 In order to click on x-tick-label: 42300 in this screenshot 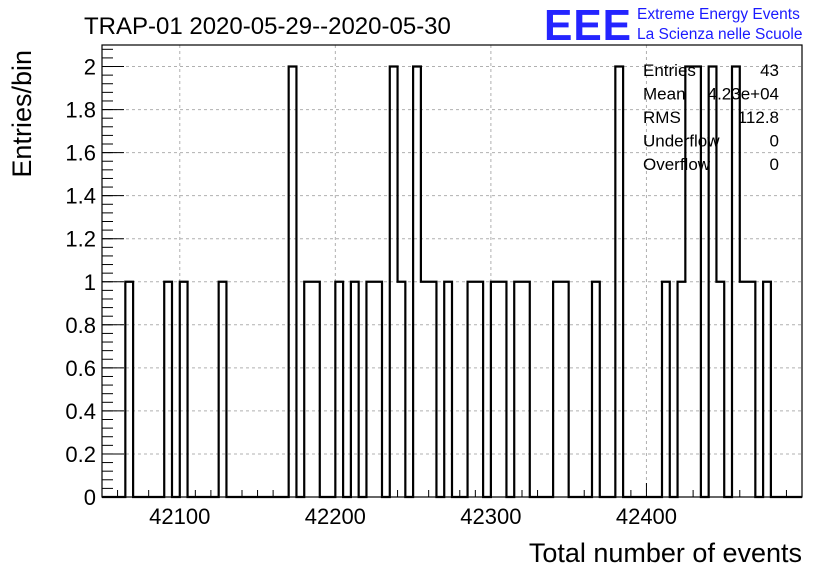, I will do `click(490, 516)`.